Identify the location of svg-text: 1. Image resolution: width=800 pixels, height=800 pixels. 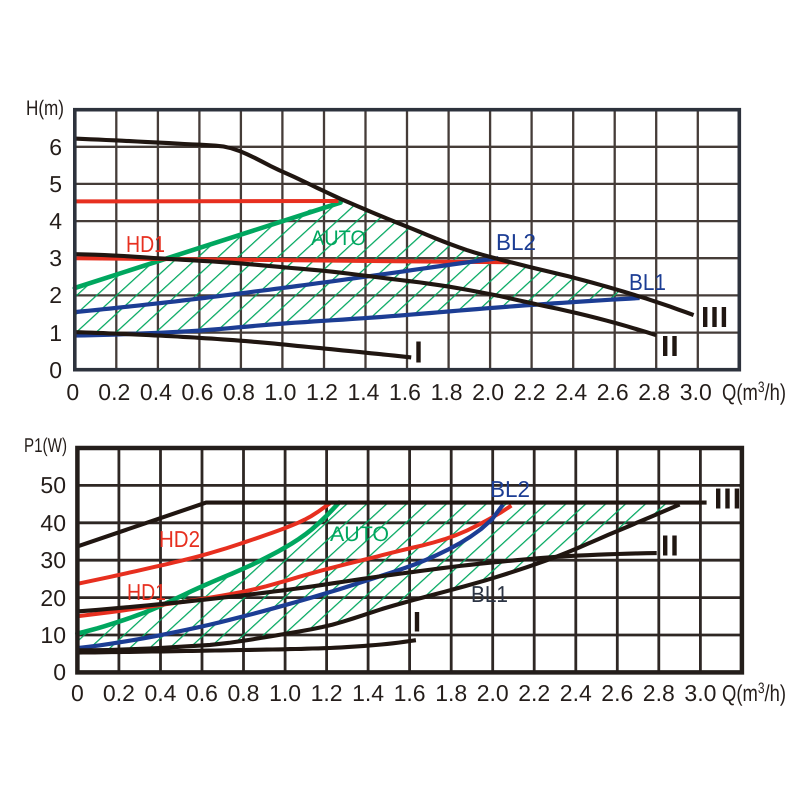
(55, 333).